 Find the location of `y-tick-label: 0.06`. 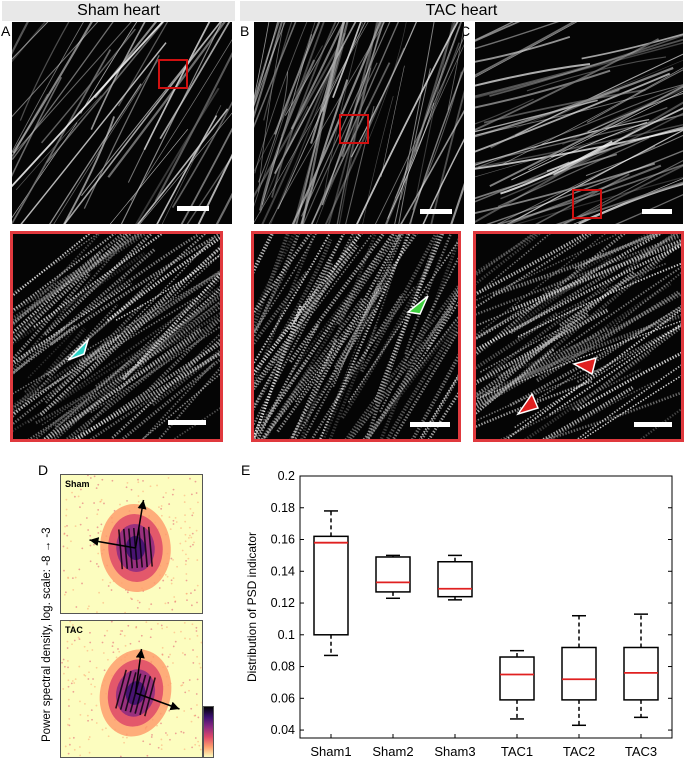

y-tick-label: 0.06 is located at coordinates (283, 698).